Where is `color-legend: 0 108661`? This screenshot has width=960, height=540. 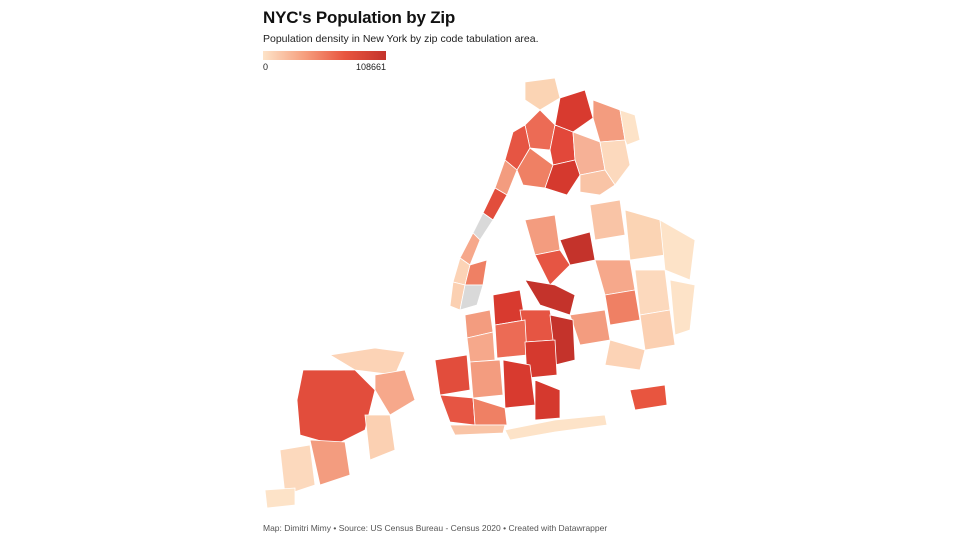 color-legend: 0 108661 is located at coordinates (324, 62).